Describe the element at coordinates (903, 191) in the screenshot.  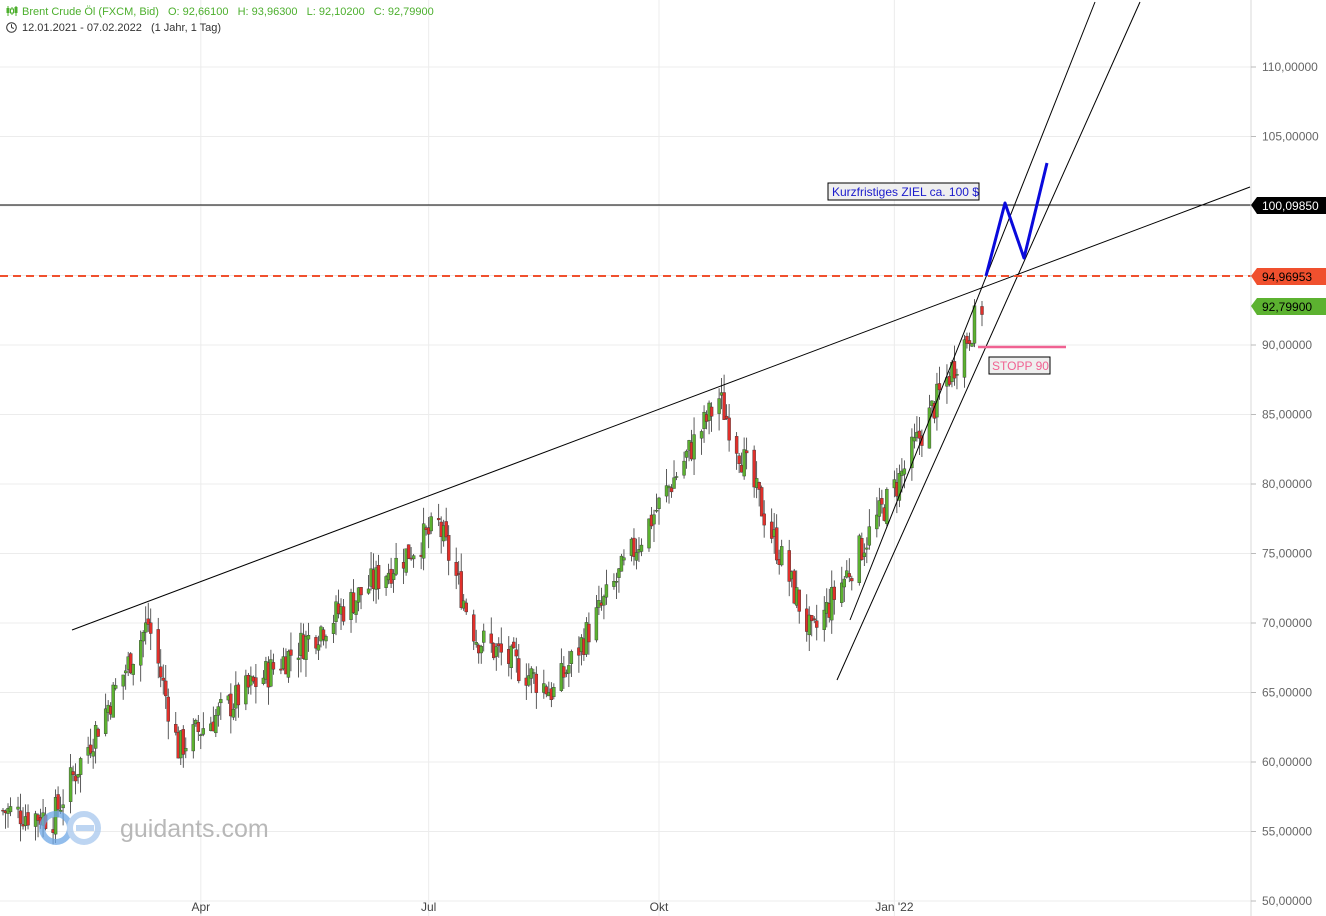
I see `target-annotation: Kurzfristiges ZIEL ca. 100 $` at that location.